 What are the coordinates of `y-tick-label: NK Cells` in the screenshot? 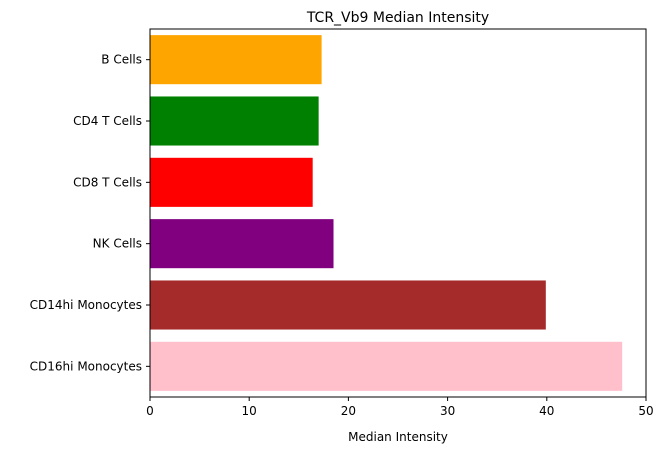 It's located at (117, 244).